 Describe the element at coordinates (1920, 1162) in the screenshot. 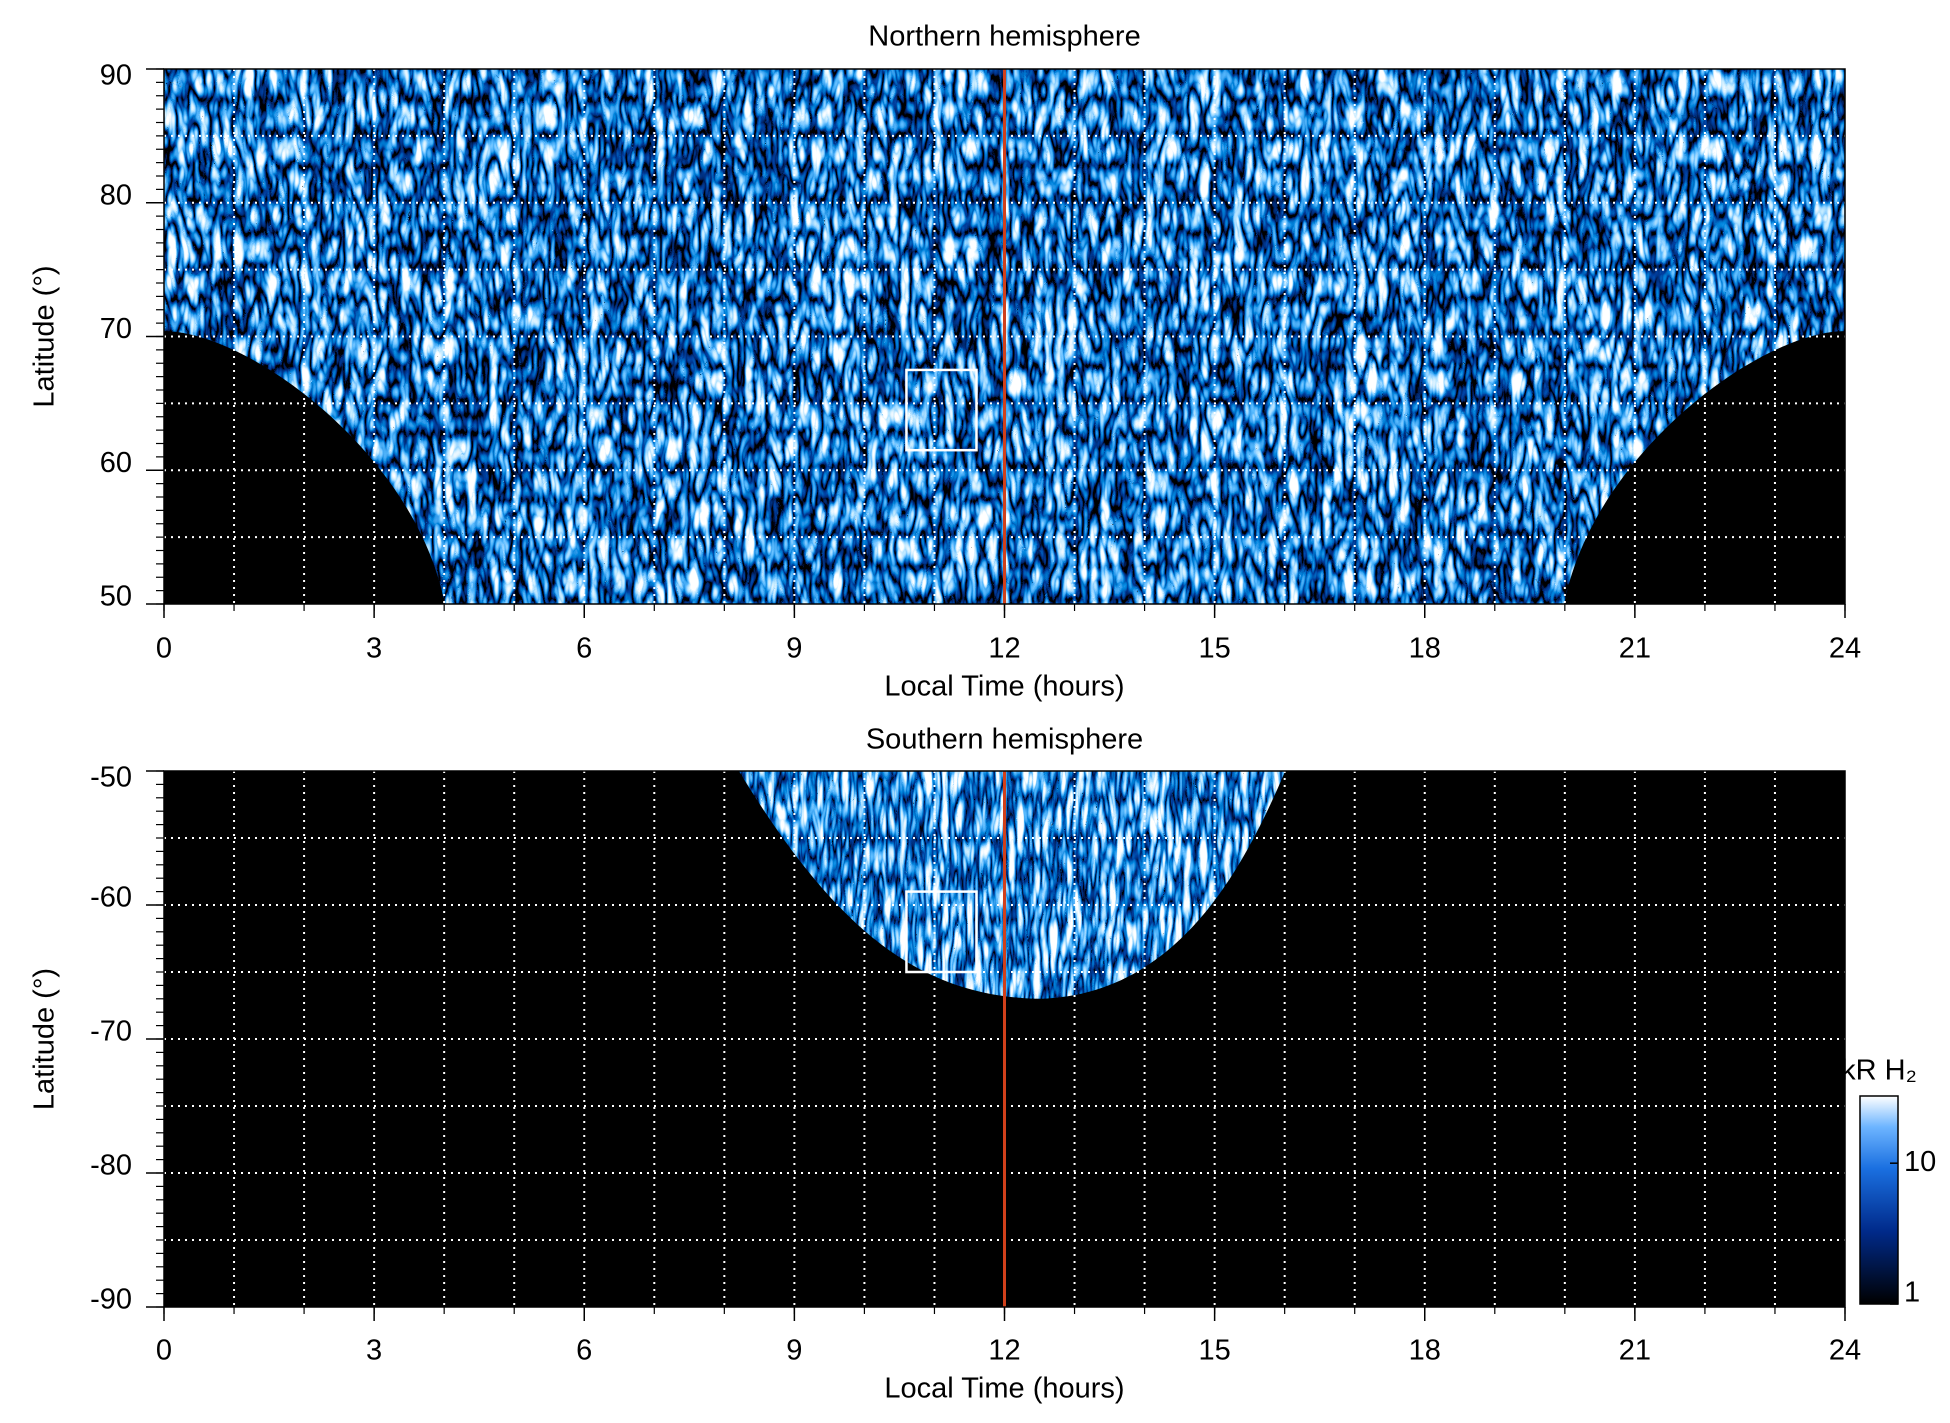

I see `colorbar-tick-label: 10` at that location.